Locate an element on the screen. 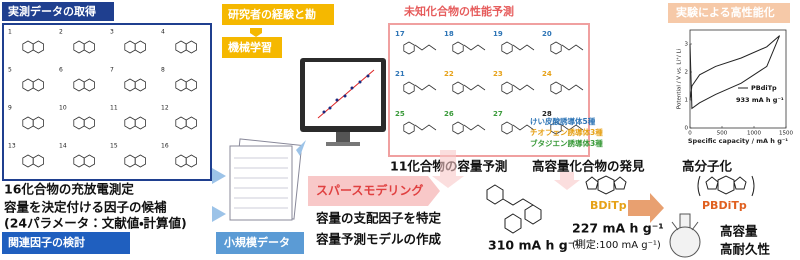  plot-annotation: 933 mA h g⁻¹ is located at coordinates (760, 100).